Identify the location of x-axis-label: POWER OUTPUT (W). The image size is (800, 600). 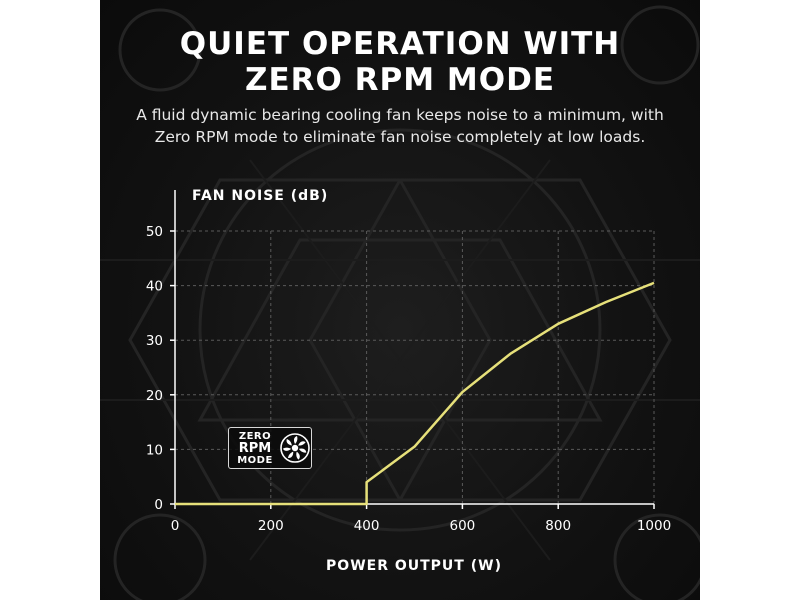
(414, 566).